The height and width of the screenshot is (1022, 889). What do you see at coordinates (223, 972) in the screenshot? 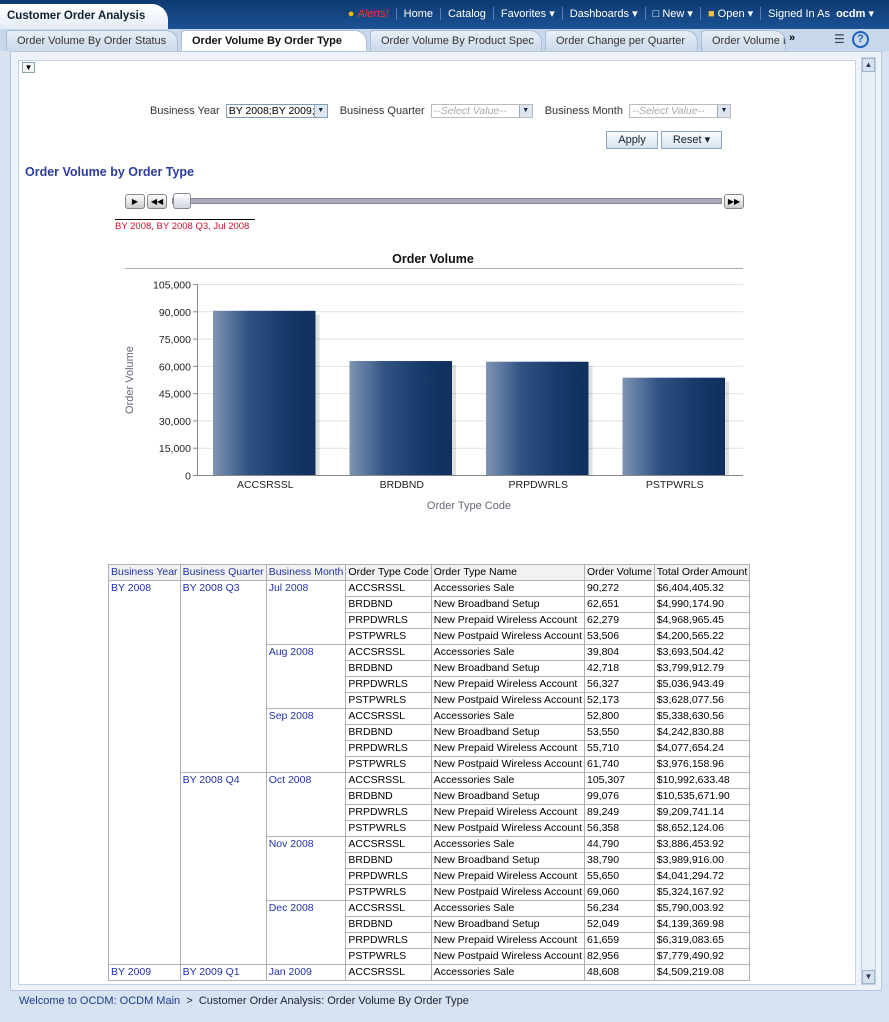
I see `quarter-cell: BY 2009 Q1` at bounding box center [223, 972].